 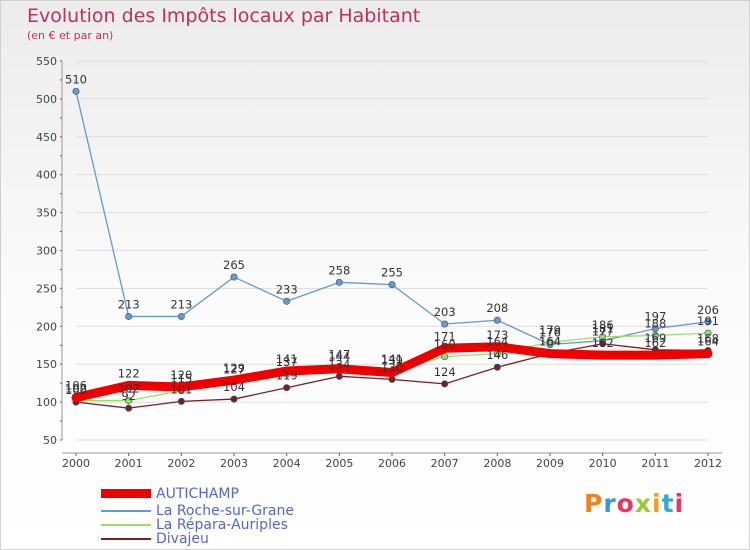 What do you see at coordinates (708, 463) in the screenshot?
I see `x-tick-label: 2012` at bounding box center [708, 463].